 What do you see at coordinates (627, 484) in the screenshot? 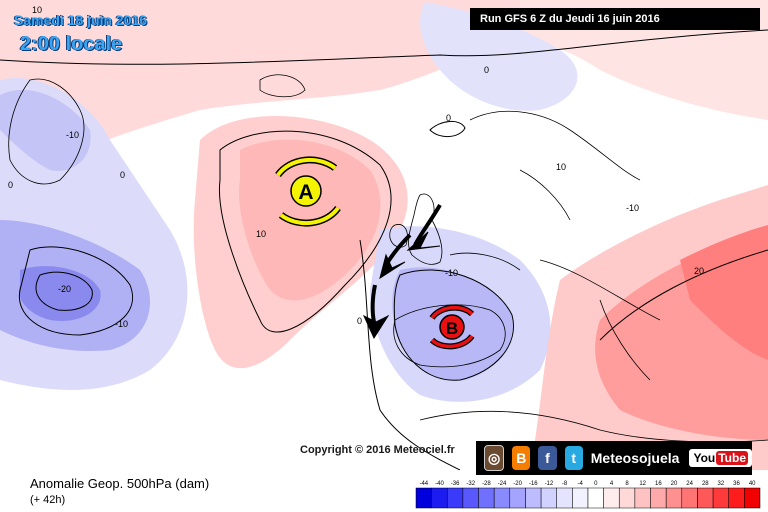
I see `legend-tick-label: 8` at bounding box center [627, 484].